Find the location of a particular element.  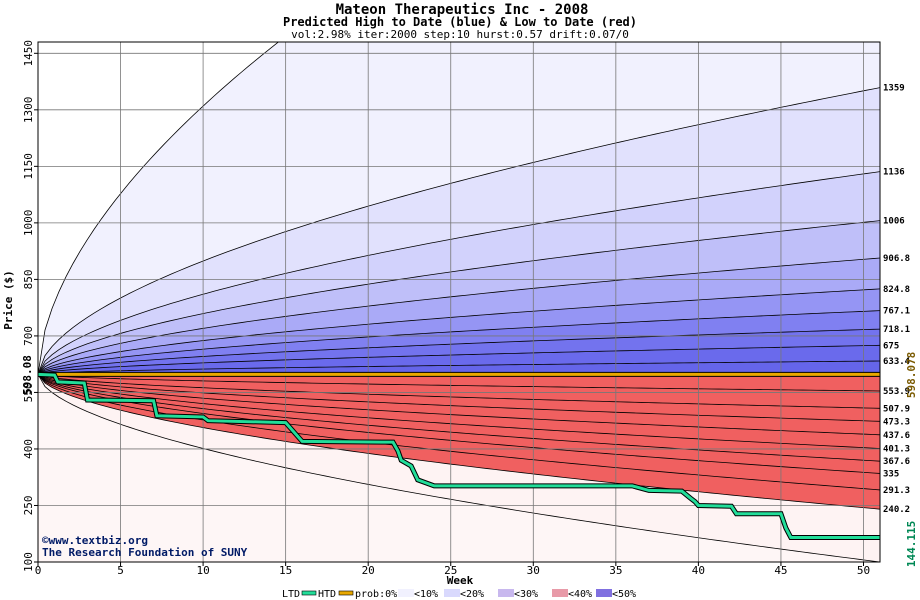

y-tick-label-850: 850 is located at coordinates (28, 279).